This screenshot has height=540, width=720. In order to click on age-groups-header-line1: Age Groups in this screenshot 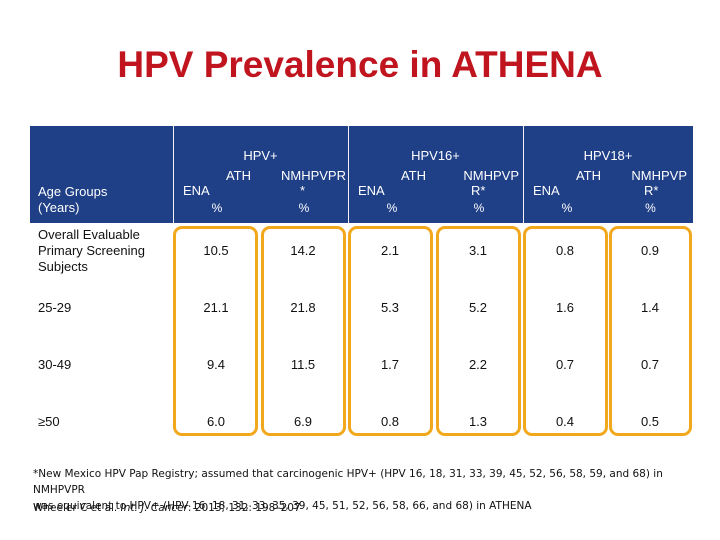, I will do `click(73, 191)`.